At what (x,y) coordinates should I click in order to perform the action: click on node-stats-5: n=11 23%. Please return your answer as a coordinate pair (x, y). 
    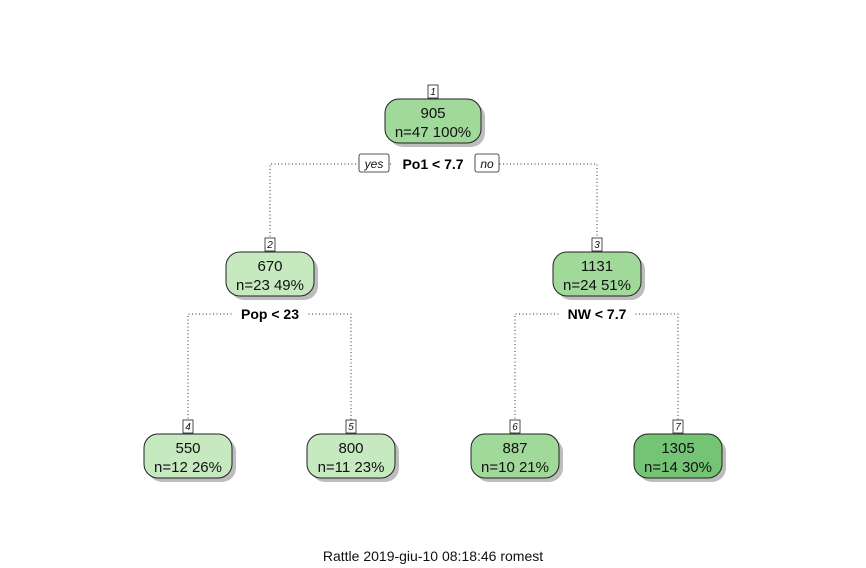
    Looking at the image, I should click on (351, 467).